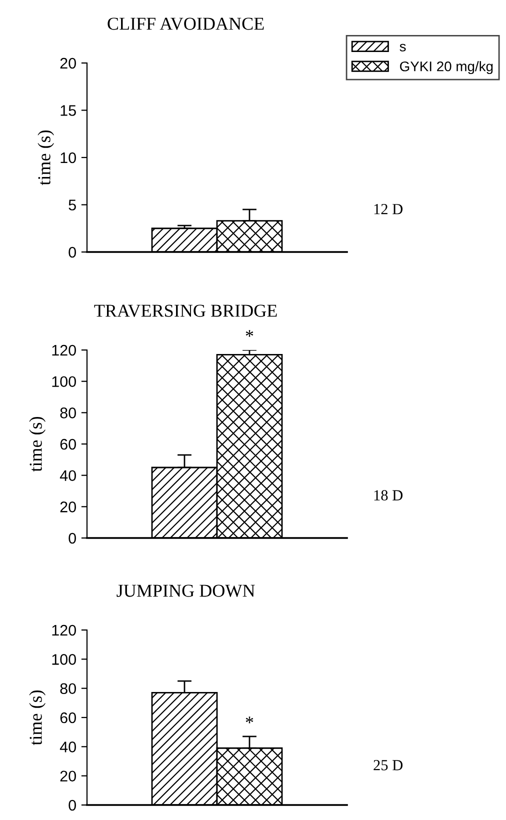  I want to click on chart-title: TRAVERSING BRIDGE, so click(185, 310).